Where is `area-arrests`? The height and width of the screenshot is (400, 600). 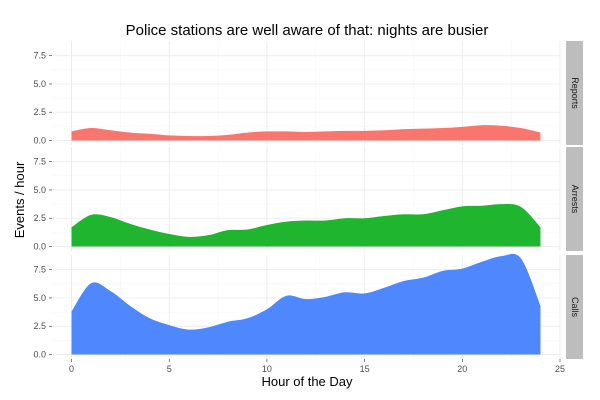 area-arrests is located at coordinates (306, 225).